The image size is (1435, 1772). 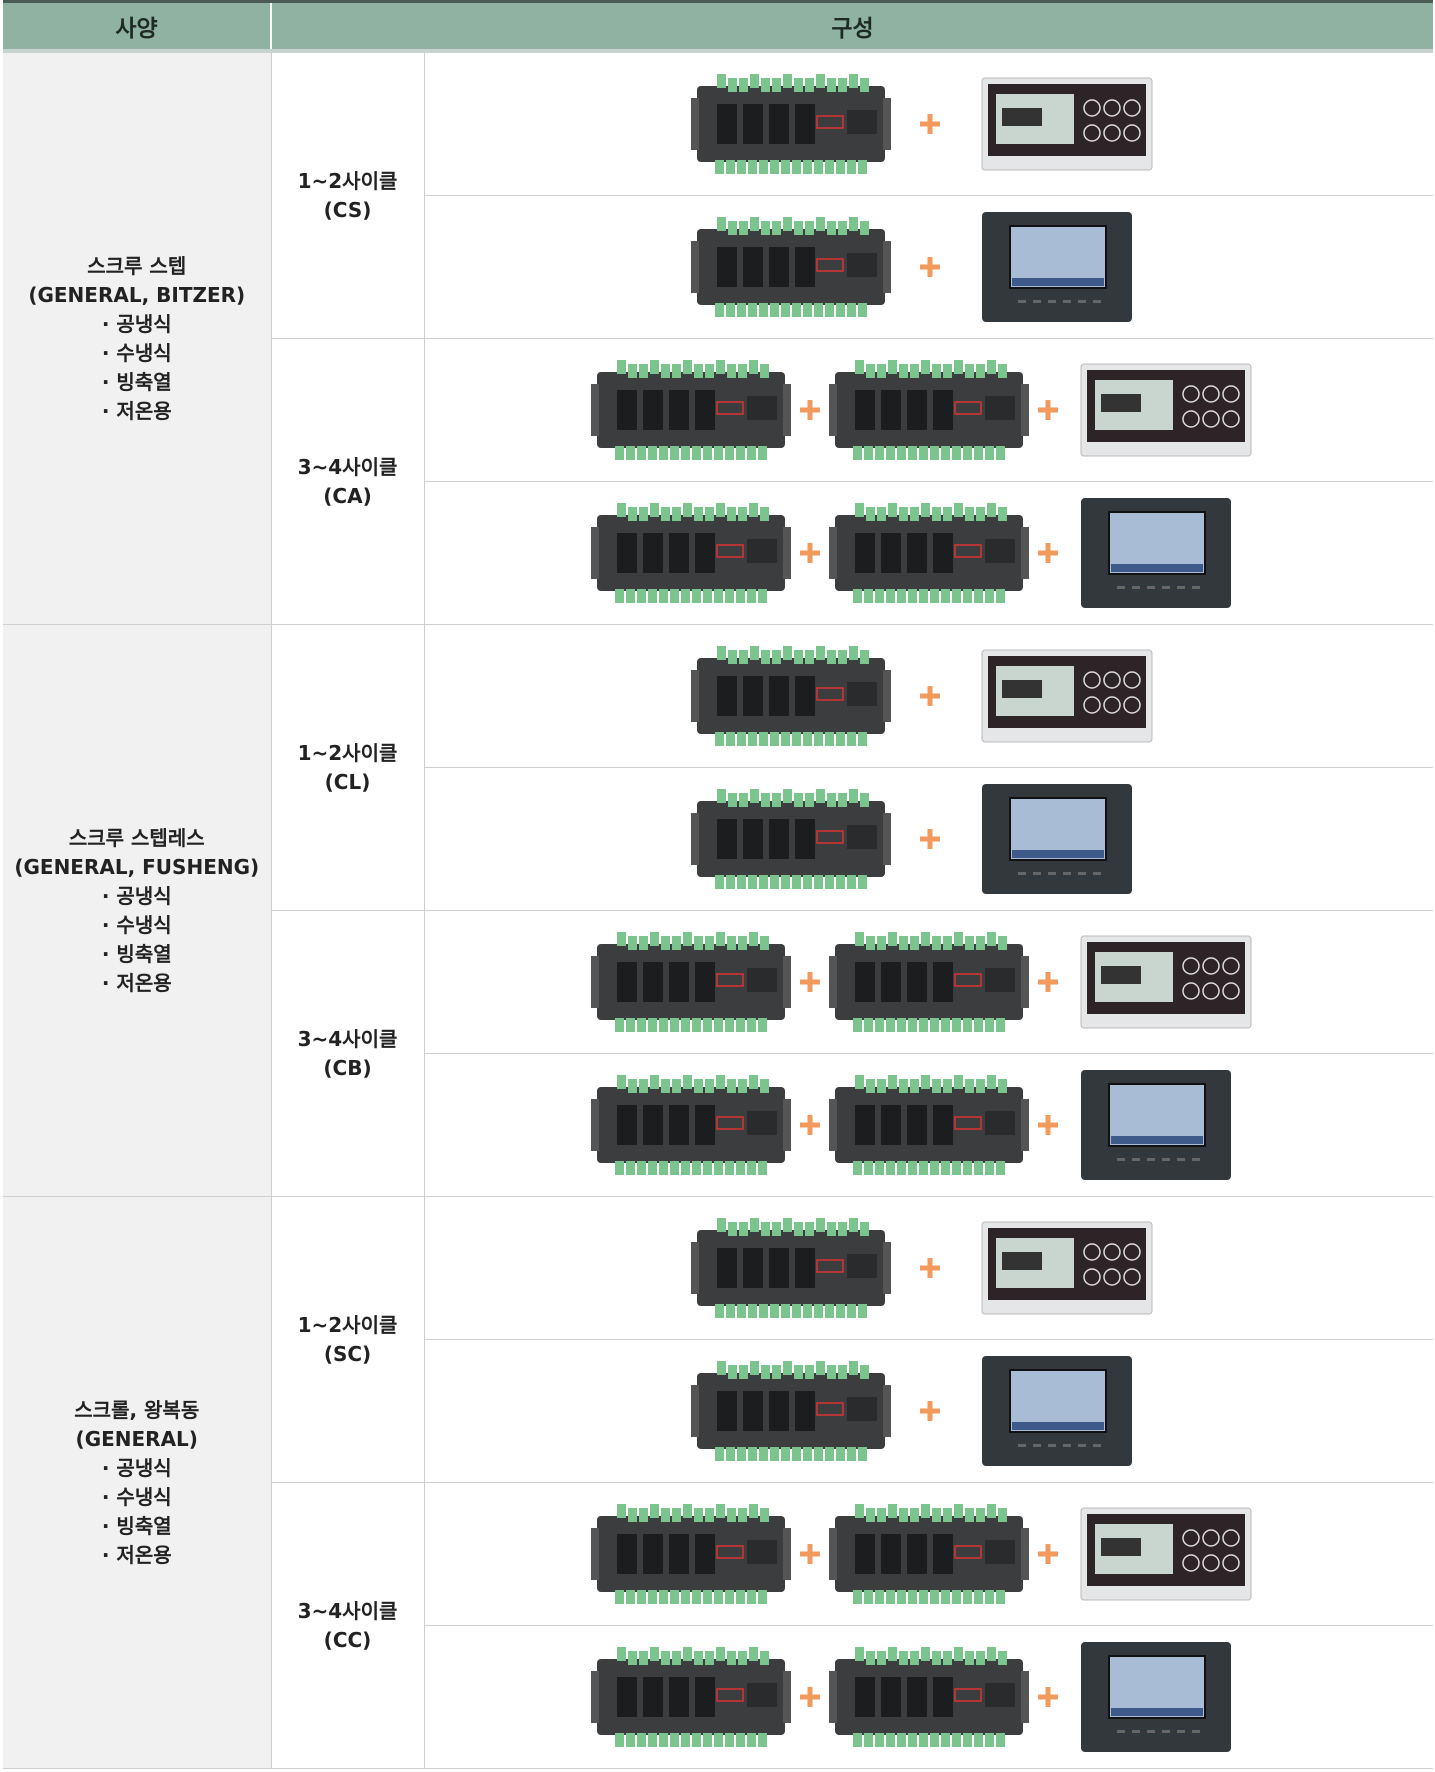 I want to click on config-graphic, so click(x=911, y=1411).